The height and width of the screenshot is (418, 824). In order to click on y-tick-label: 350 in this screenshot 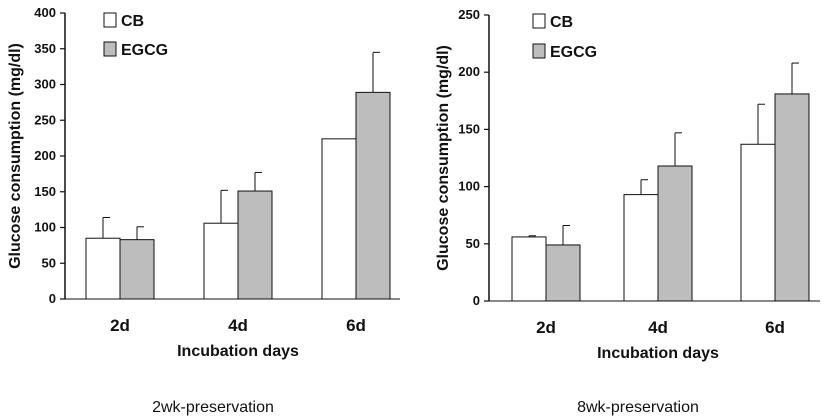, I will do `click(45, 48)`.